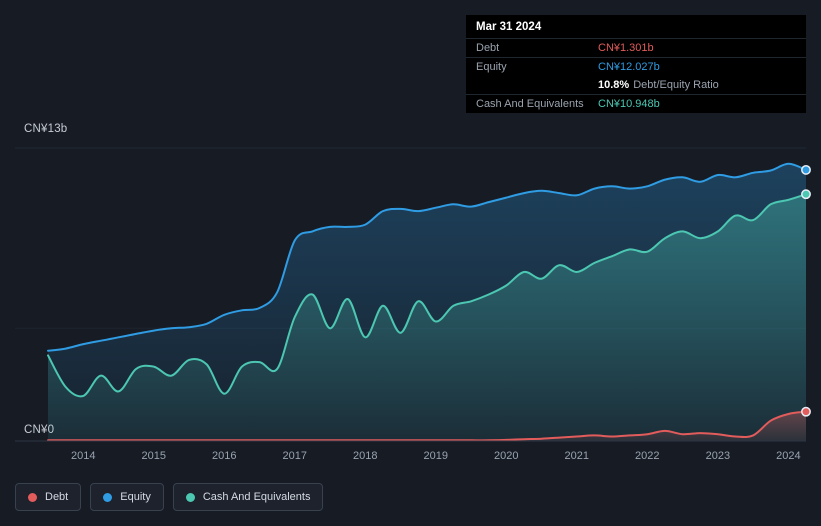  Describe the element at coordinates (626, 48) in the screenshot. I see `tooltip-debt-value: CN¥1.301b` at that location.